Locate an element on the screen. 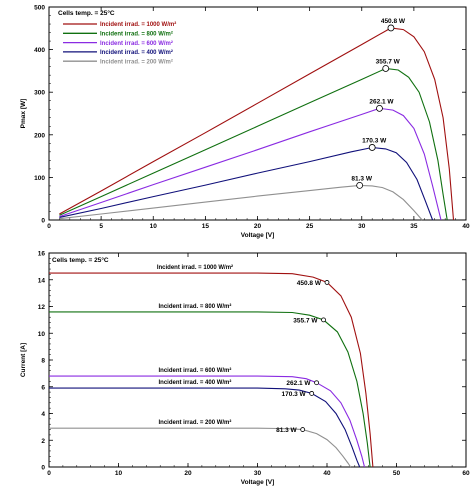 This screenshot has height=488, width=473. legend-label-4: Incident irrad. = 200 W/m² is located at coordinates (136, 61).